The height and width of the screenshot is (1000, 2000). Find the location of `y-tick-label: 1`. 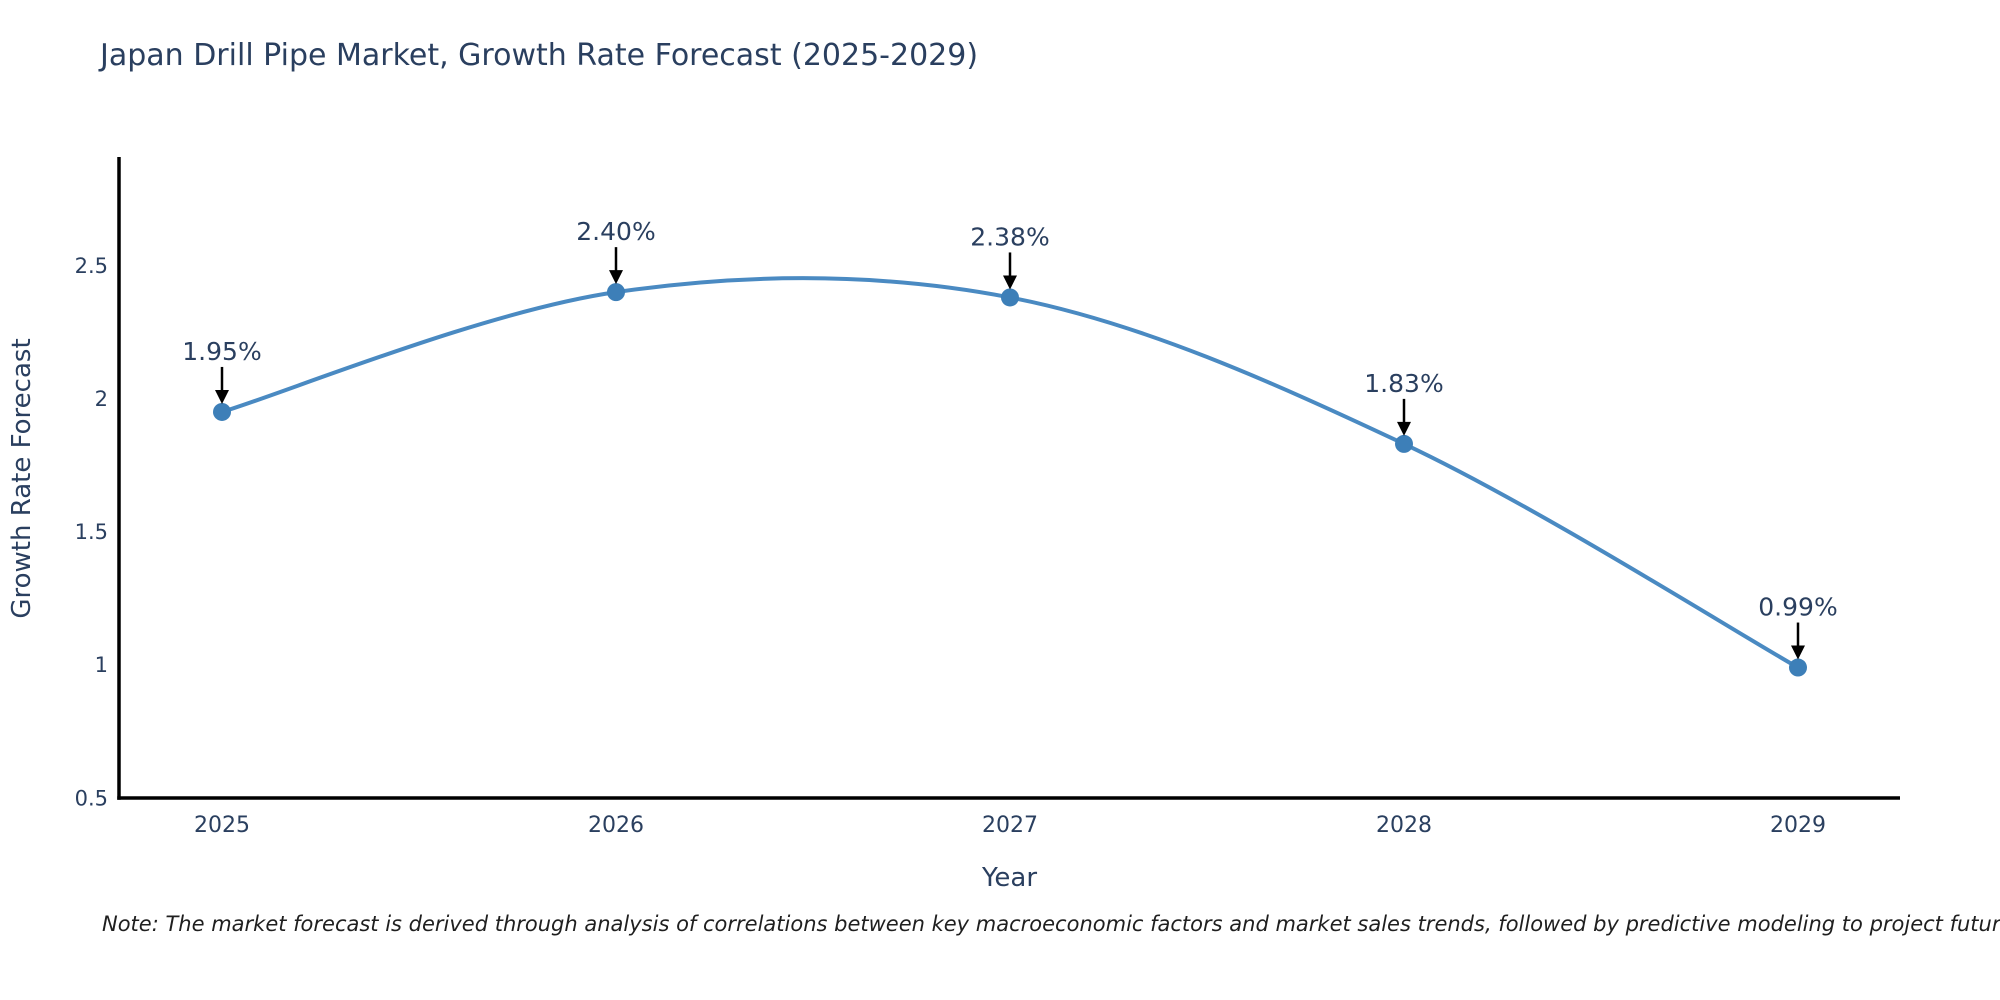

y-tick-label: 1 is located at coordinates (101, 665).